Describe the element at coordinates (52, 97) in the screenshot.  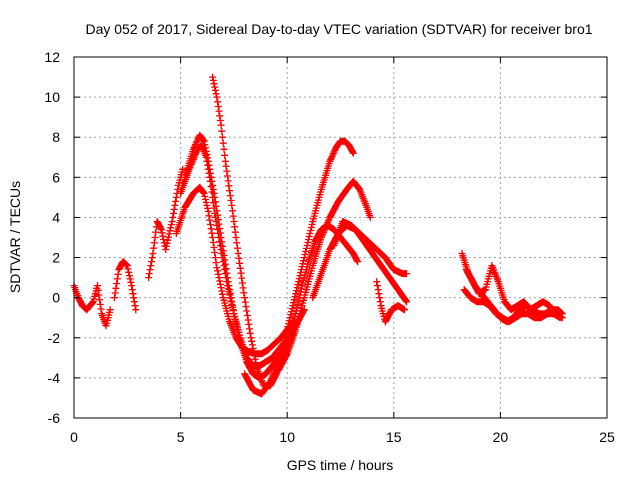
I see `y-tick-label: 10` at that location.